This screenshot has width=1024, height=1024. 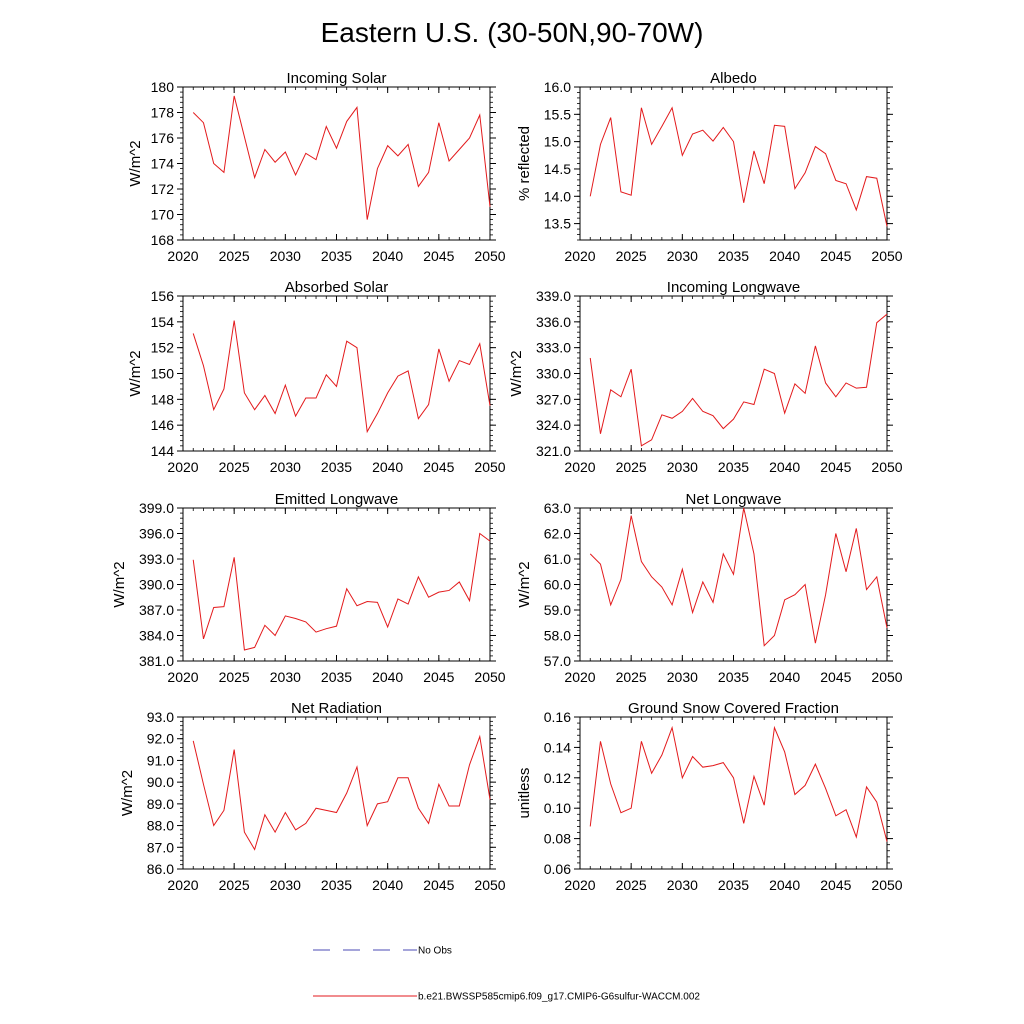 What do you see at coordinates (156, 610) in the screenshot?
I see `y-tick-label: 387.0` at bounding box center [156, 610].